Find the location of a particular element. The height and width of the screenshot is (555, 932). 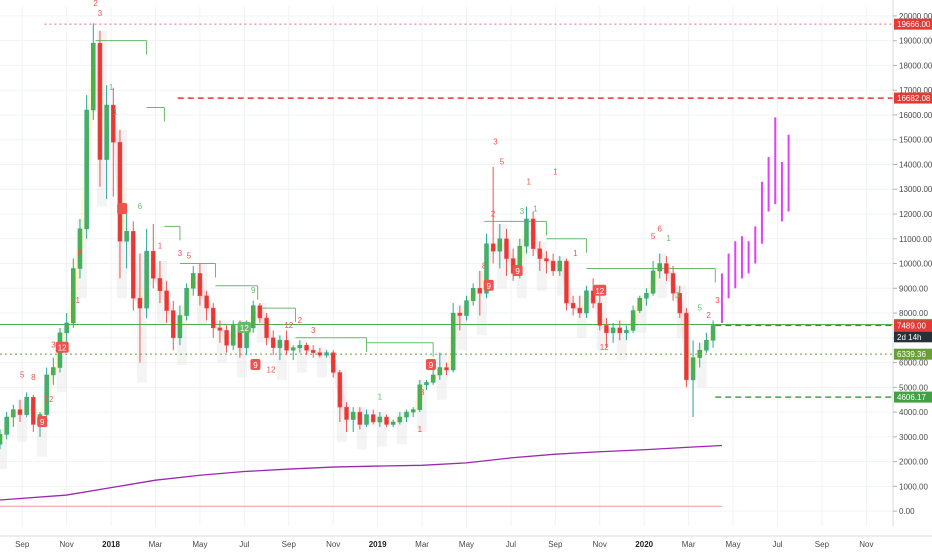

ma-line is located at coordinates (361, 472).